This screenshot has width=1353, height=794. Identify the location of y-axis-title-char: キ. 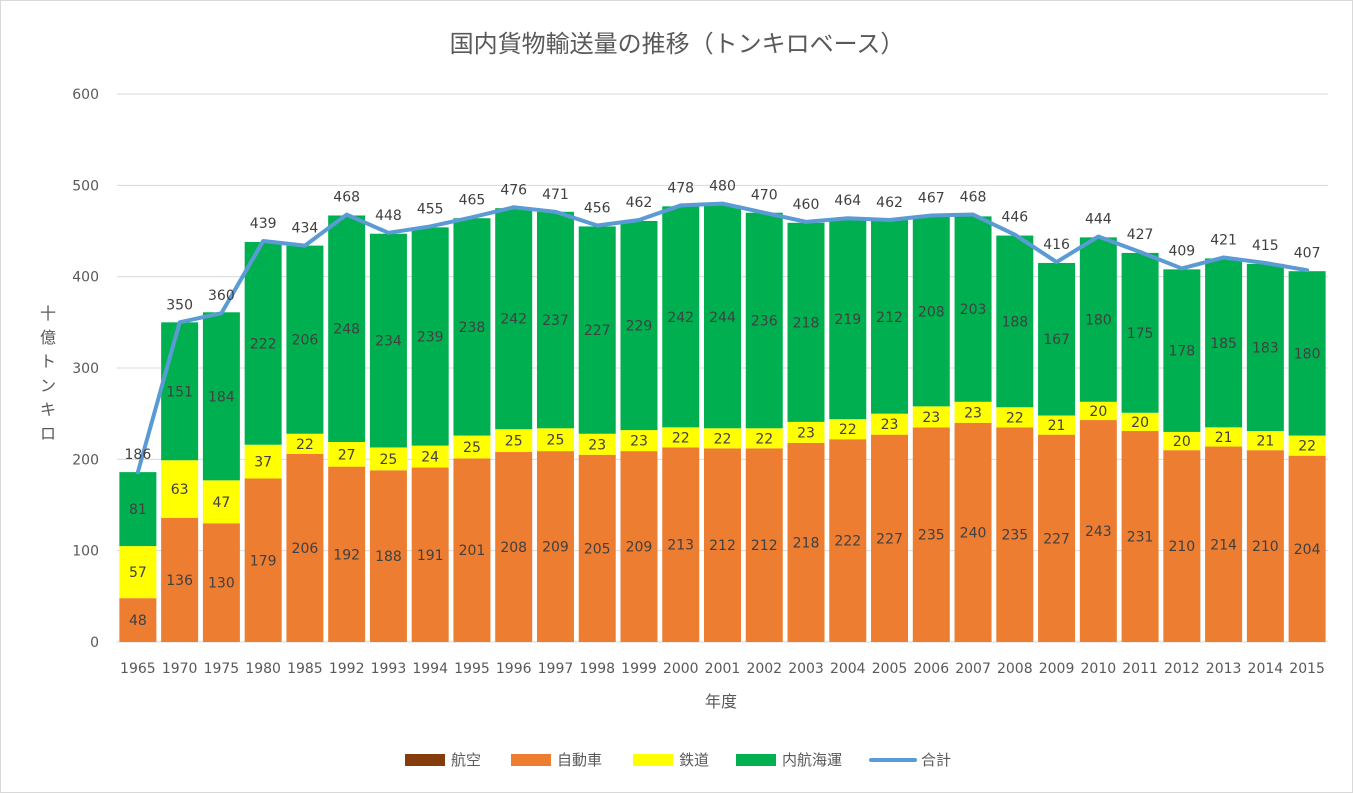
(48, 409).